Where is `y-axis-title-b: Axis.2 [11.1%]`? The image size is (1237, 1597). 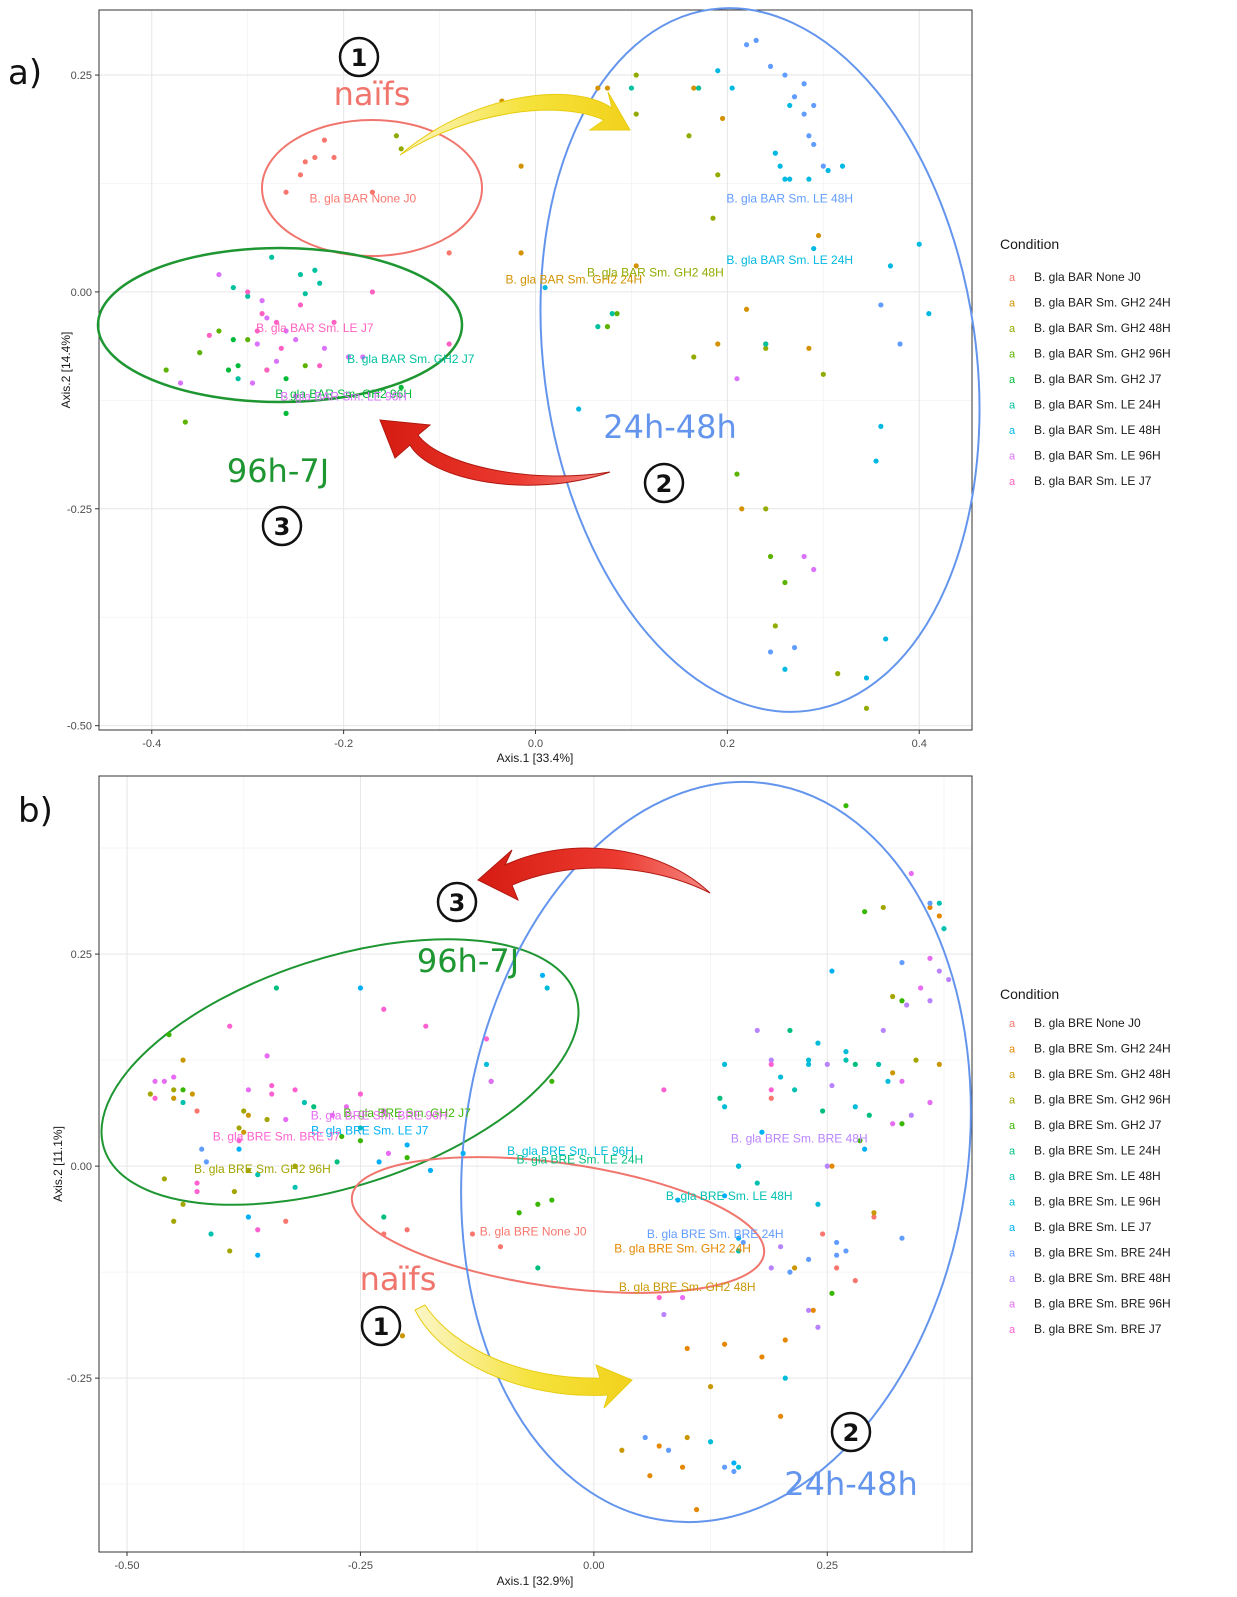
y-axis-title-b: Axis.2 [11.1%] is located at coordinates (58, 1164).